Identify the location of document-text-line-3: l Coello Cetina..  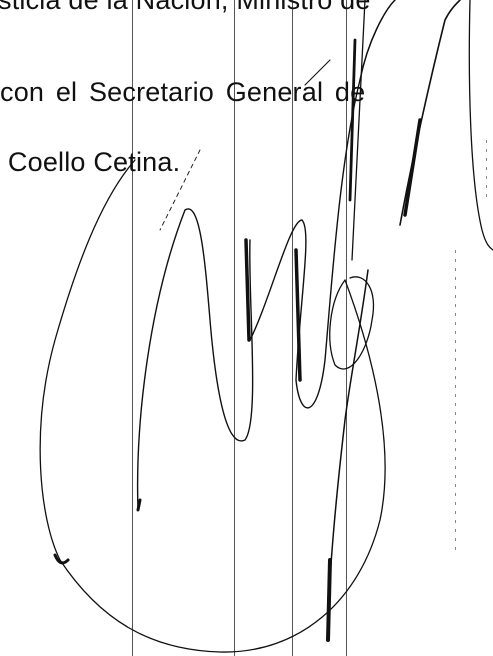
(90, 162).